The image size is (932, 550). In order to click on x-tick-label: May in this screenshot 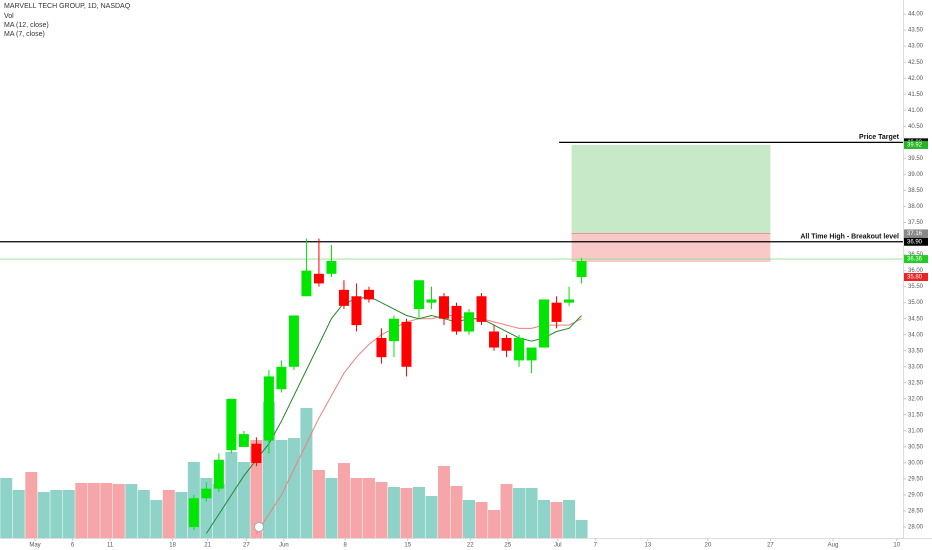, I will do `click(34, 546)`.